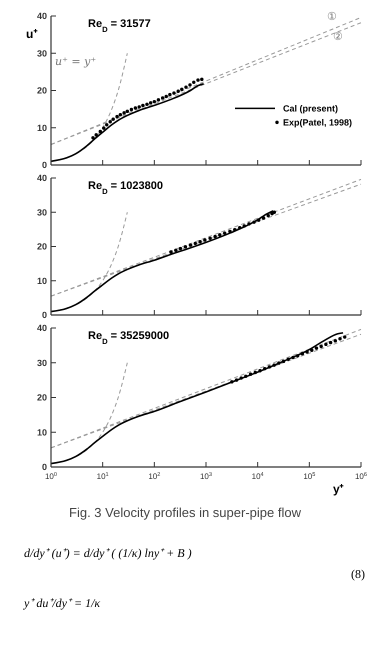 The width and height of the screenshot is (371, 646). What do you see at coordinates (32, 34) in the screenshot?
I see `y-axis-title: u⁺` at bounding box center [32, 34].